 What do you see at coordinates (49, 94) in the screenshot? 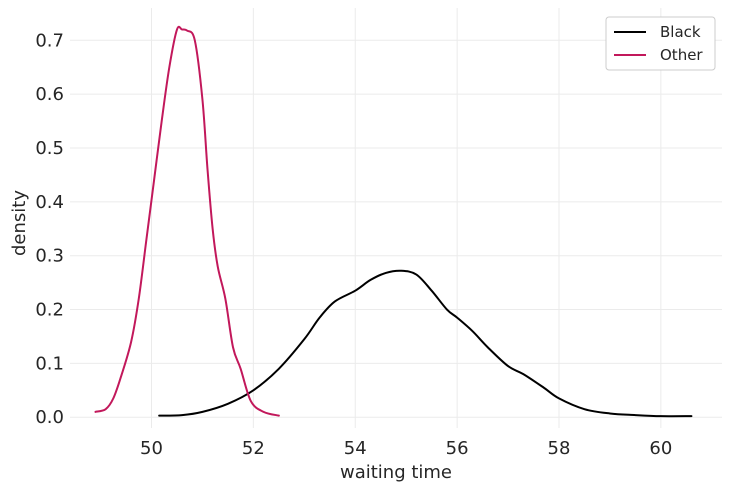
I see `y-tick-label: 0.6` at bounding box center [49, 94].